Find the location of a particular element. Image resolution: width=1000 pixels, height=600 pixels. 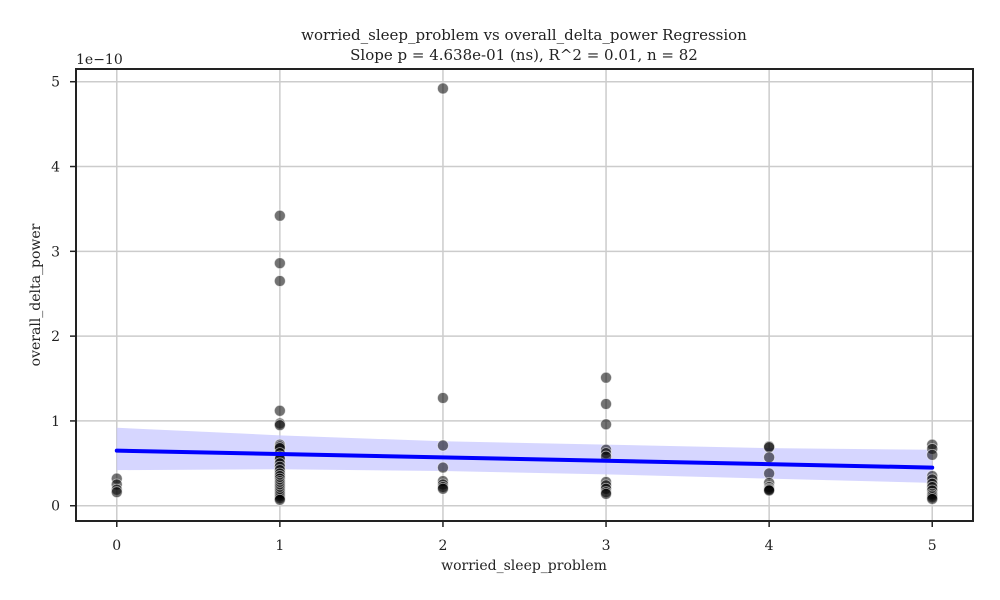

regression-line-layer is located at coordinates (524, 459).